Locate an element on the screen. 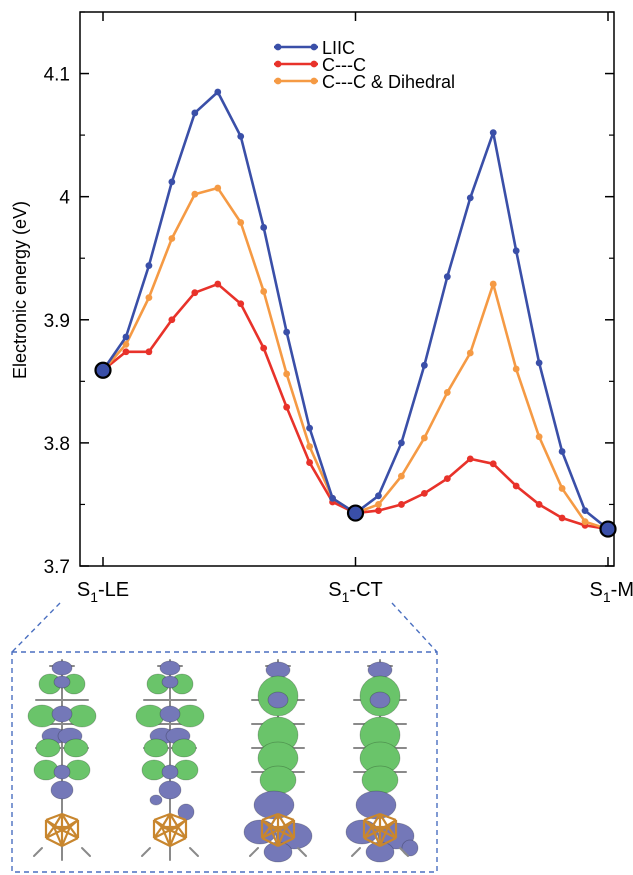  carborane-cage is located at coordinates (62, 829).